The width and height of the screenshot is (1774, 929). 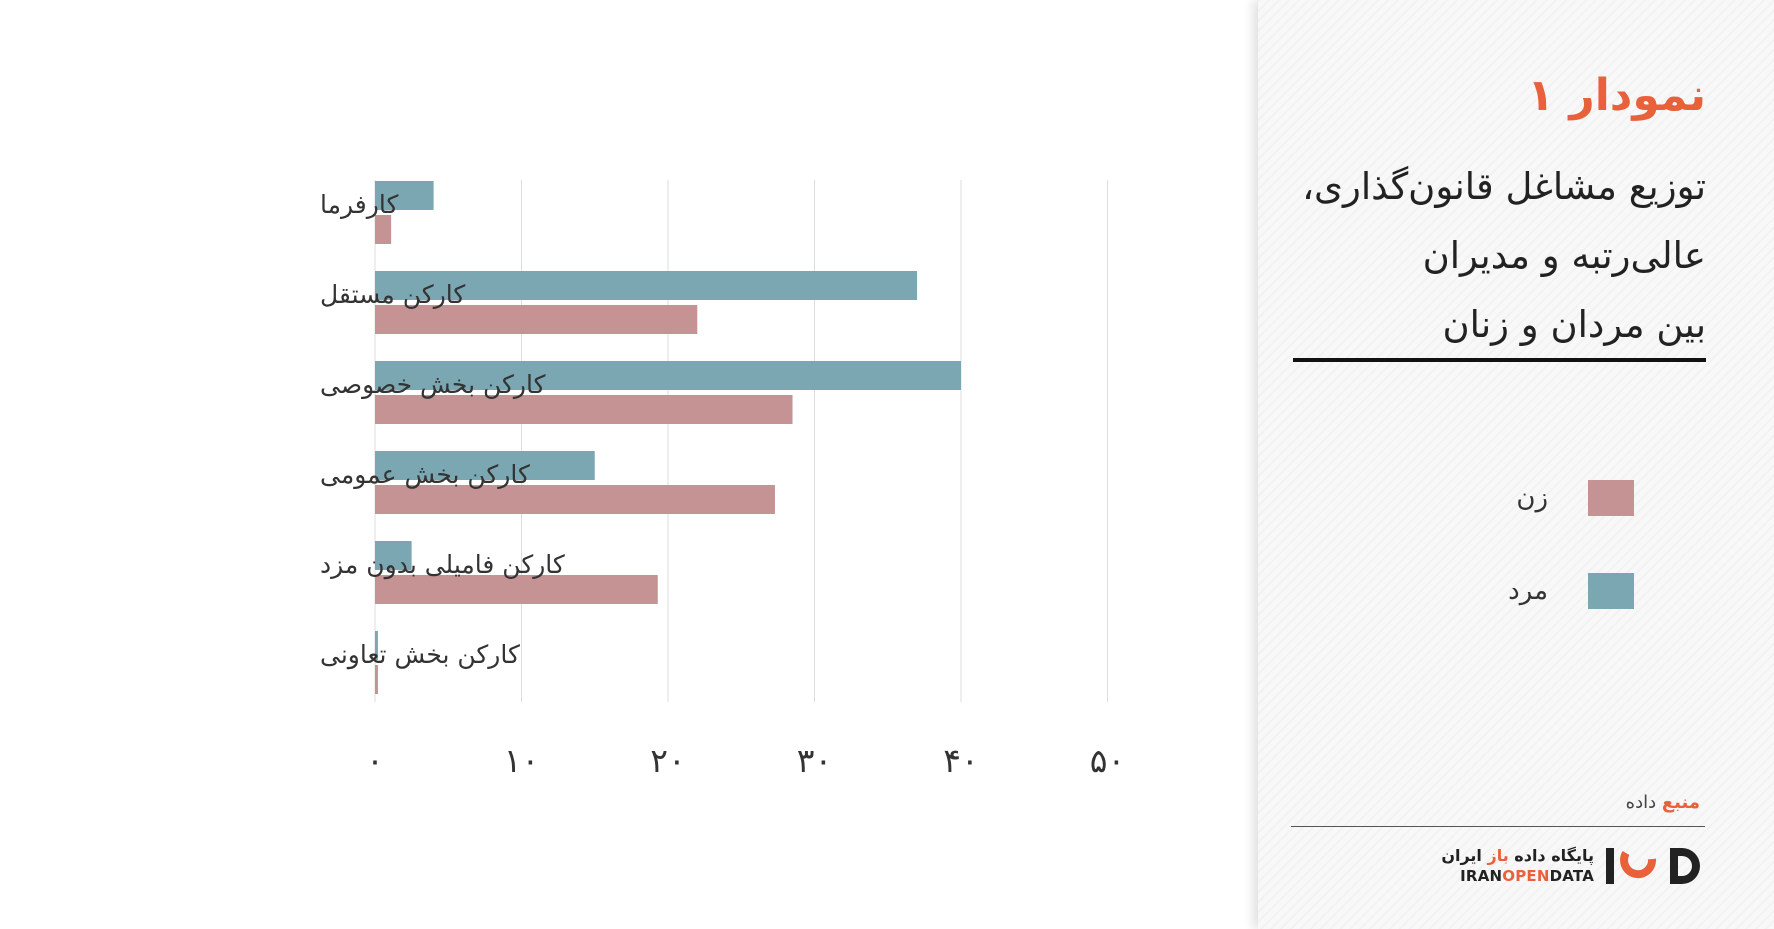 I want to click on brand-fa-end: ایران, so click(x=1464, y=855).